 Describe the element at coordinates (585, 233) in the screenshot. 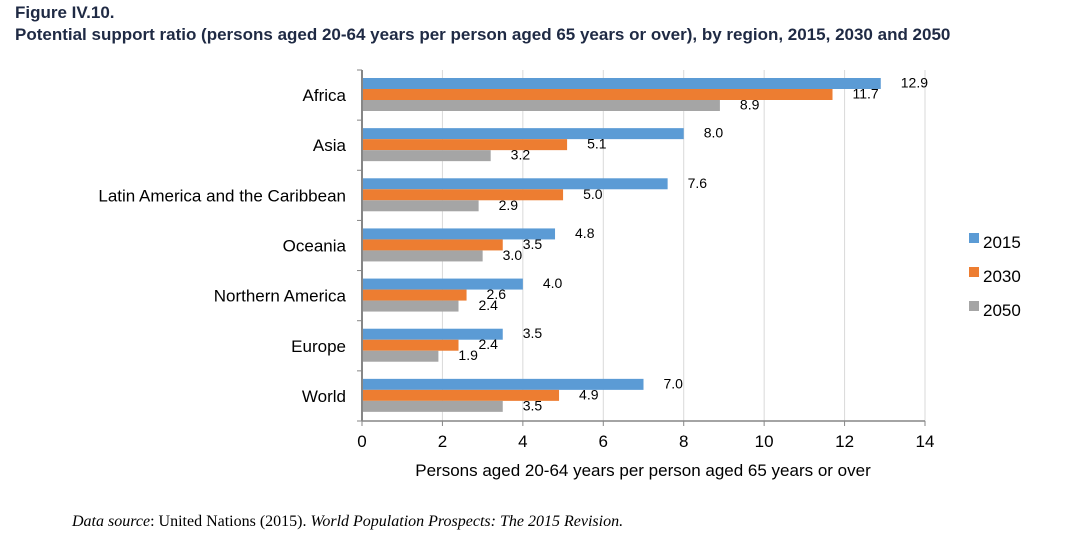

I see `value-label-2015: 4.8` at that location.